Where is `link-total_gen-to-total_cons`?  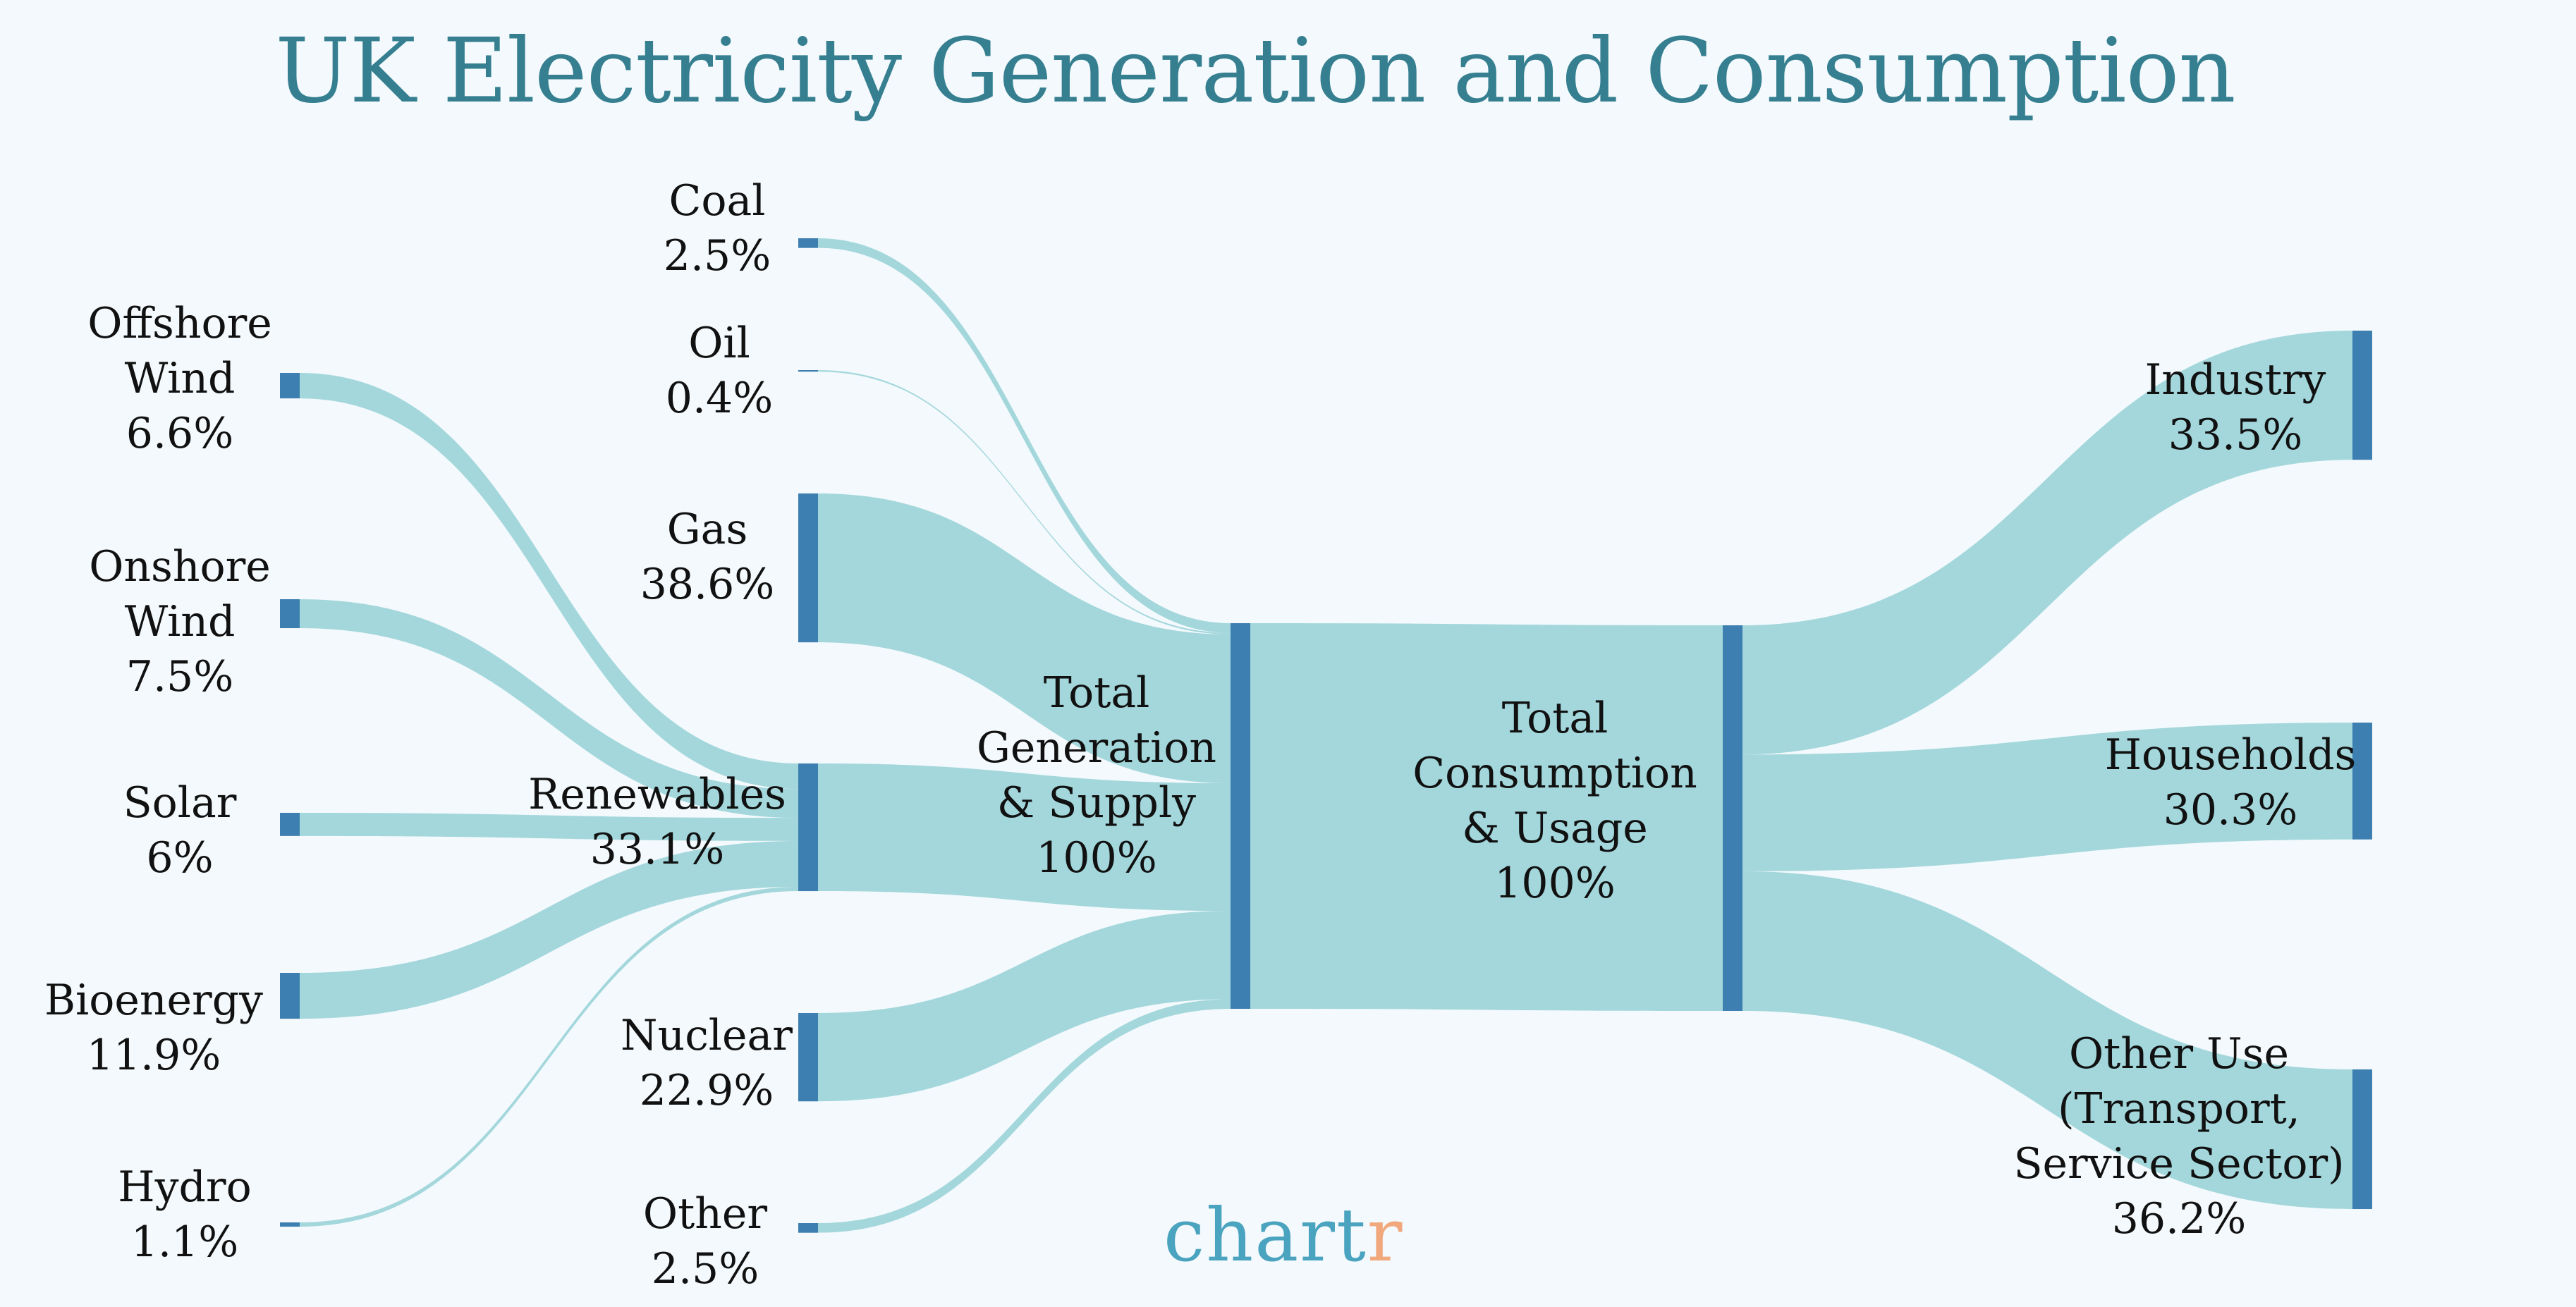
link-total_gen-to-total_cons is located at coordinates (1487, 817).